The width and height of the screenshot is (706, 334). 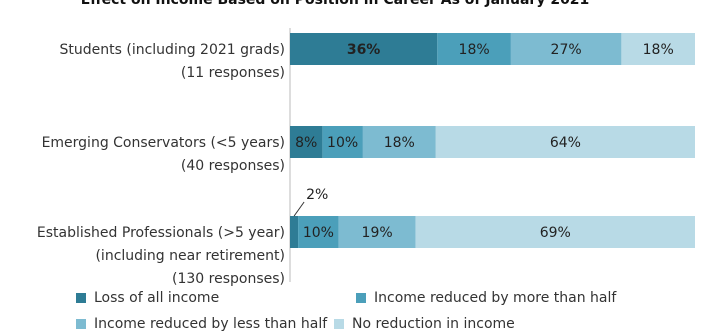 I want to click on data-label: 19%, so click(x=377, y=233).